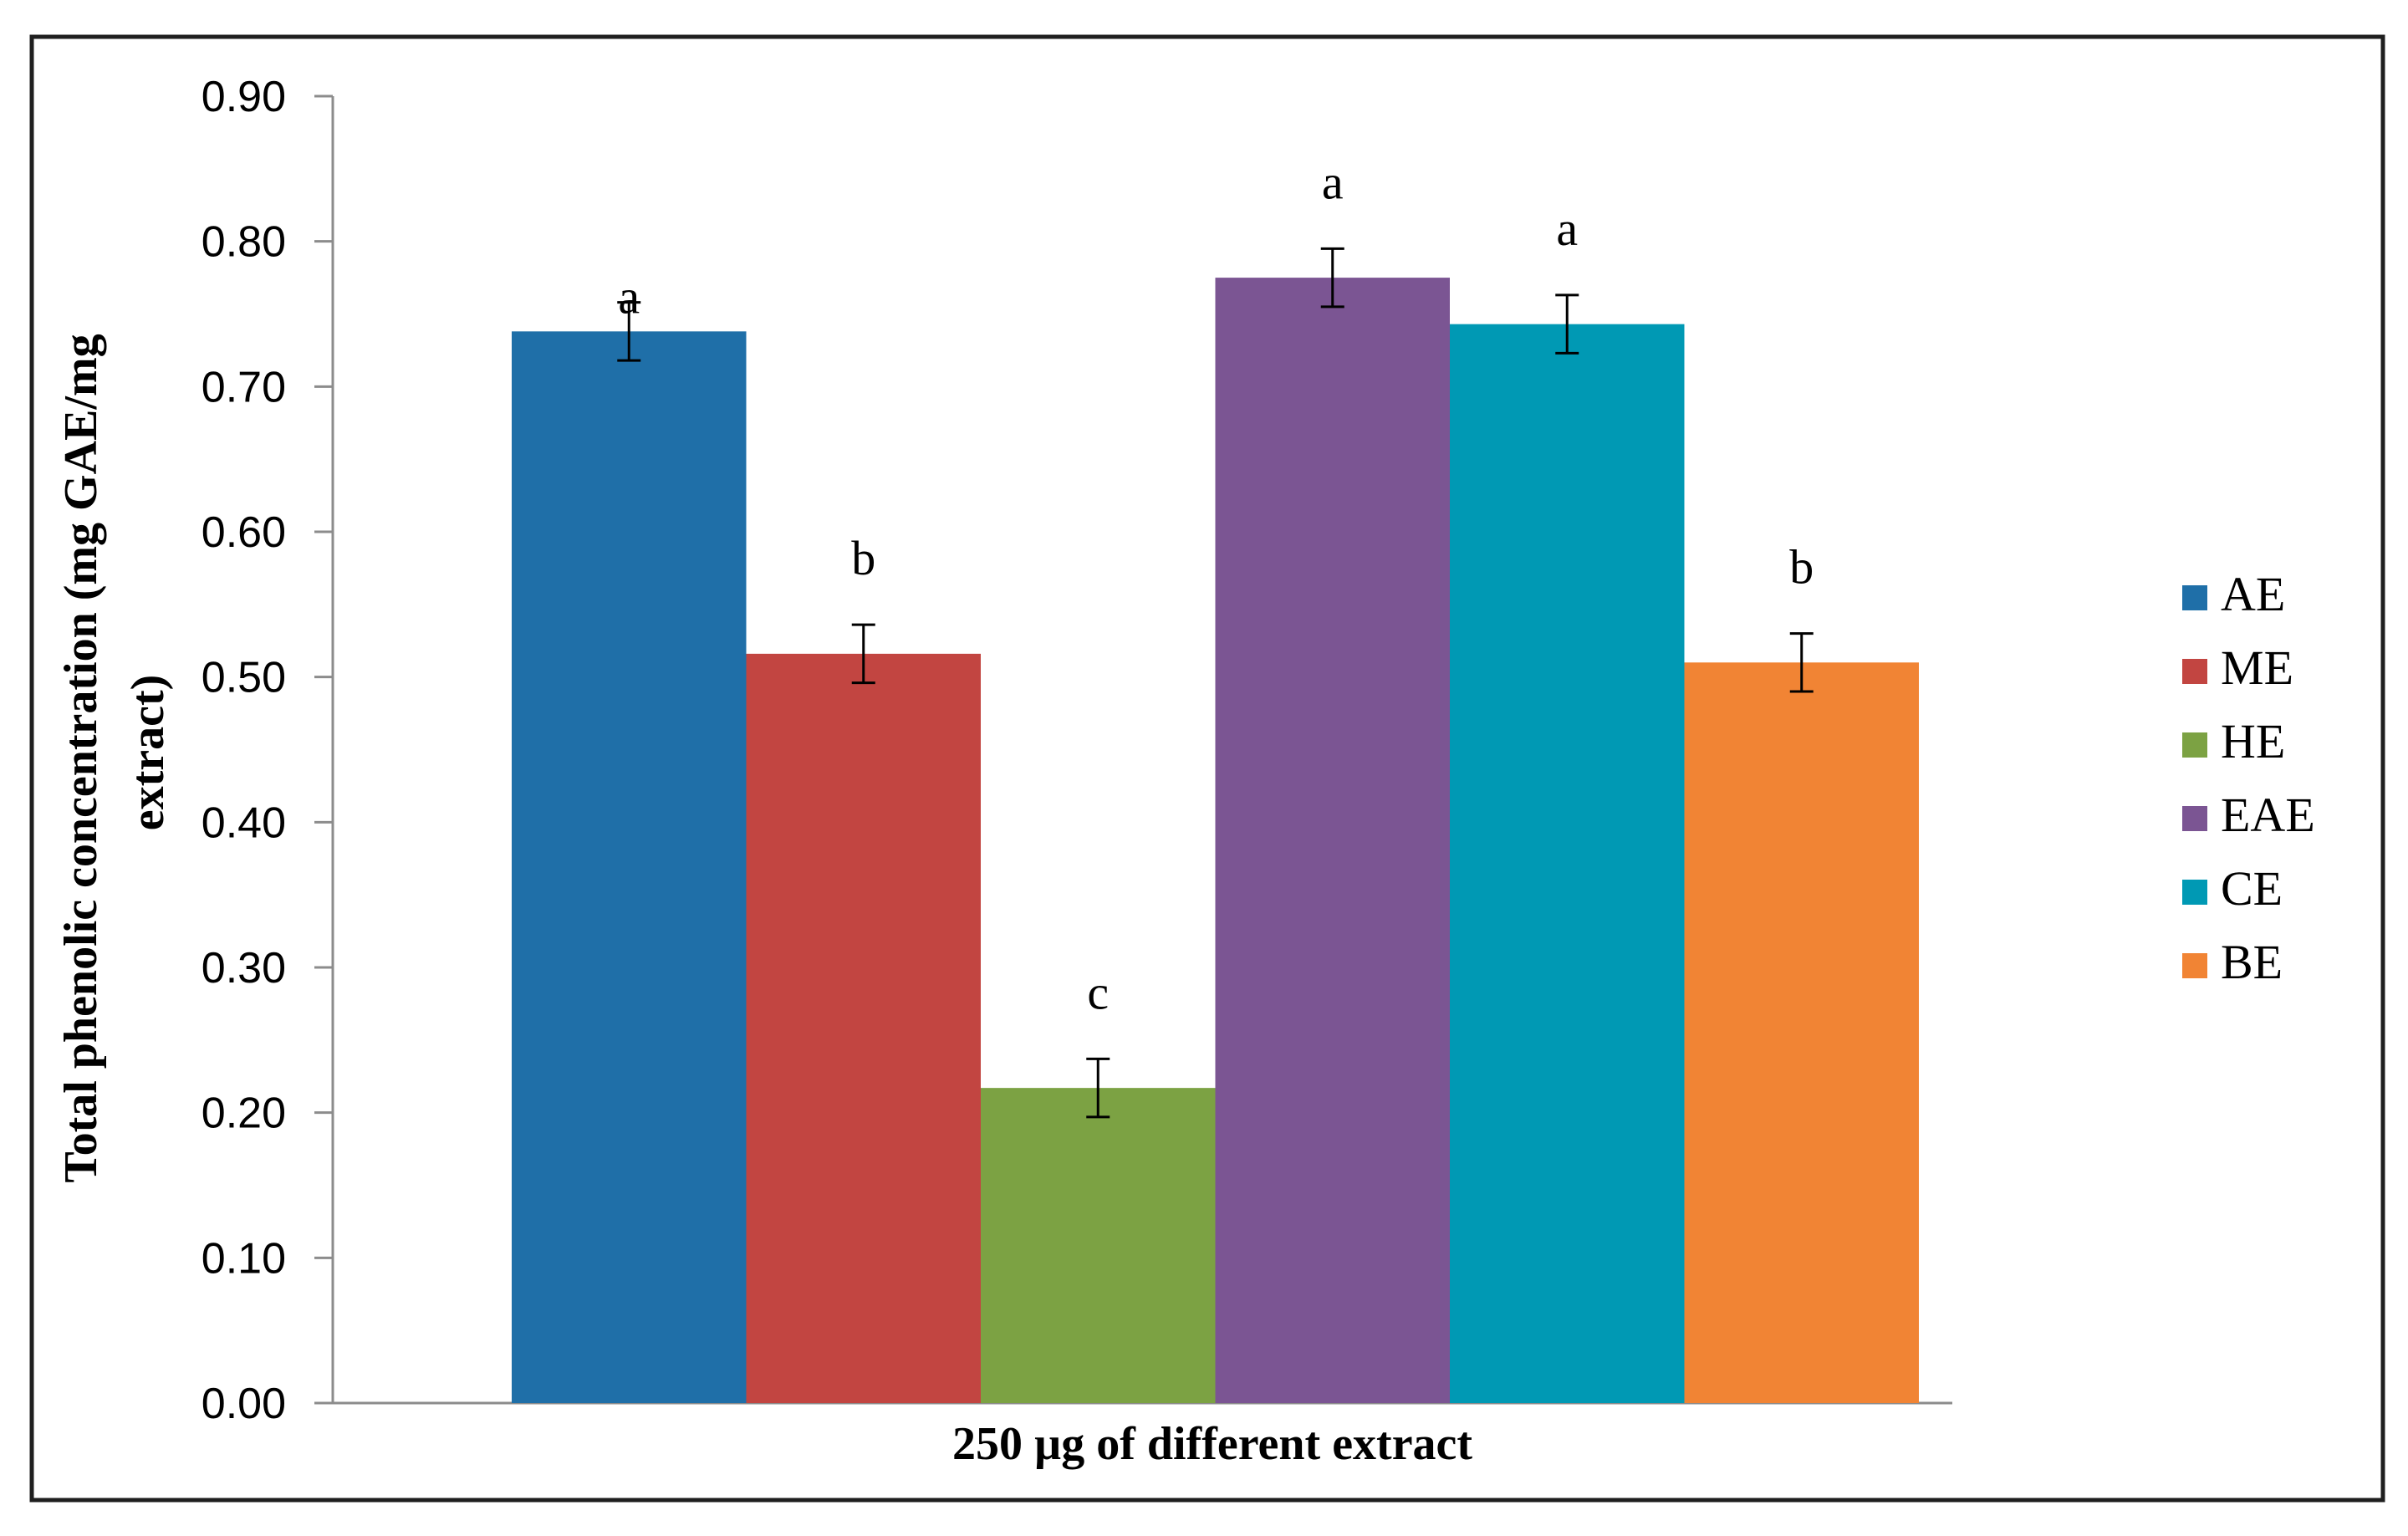  Describe the element at coordinates (2268, 815) in the screenshot. I see `legend-label-eae: EAE` at that location.